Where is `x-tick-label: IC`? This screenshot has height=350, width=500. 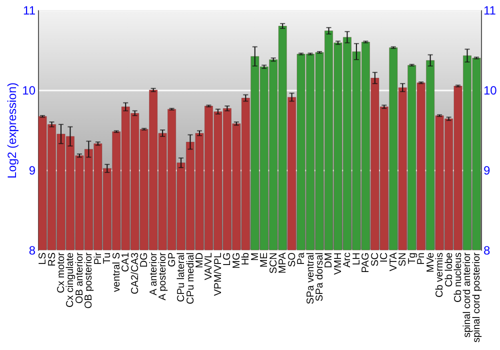 x-tick-label: IC is located at coordinates (384, 257).